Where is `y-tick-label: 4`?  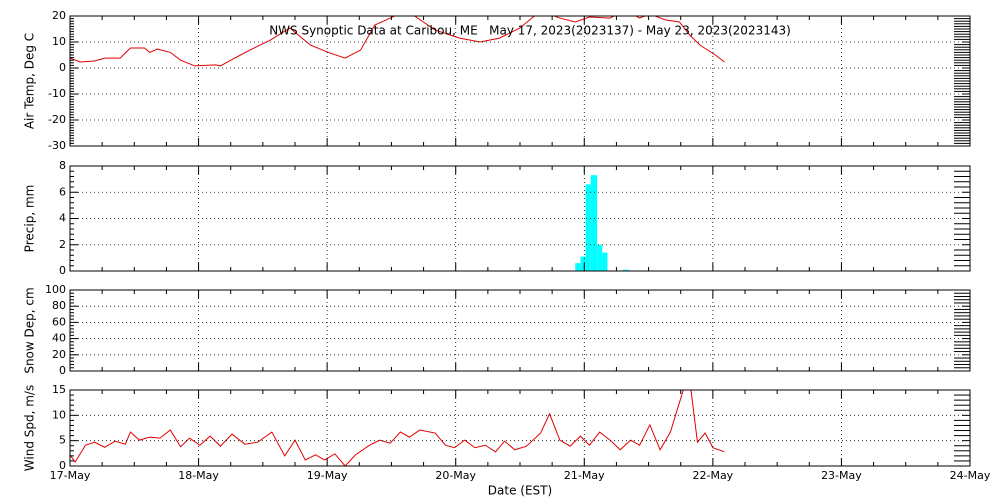
y-tick-label: 4 is located at coordinates (62, 218).